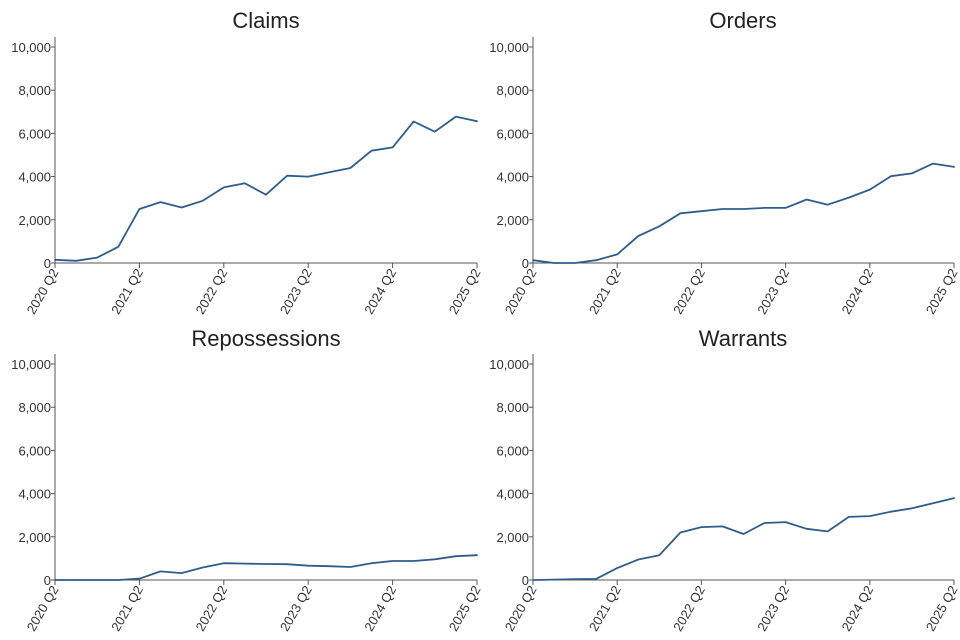 The width and height of the screenshot is (960, 640). Describe the element at coordinates (265, 20) in the screenshot. I see `chart-title: Claims` at that location.